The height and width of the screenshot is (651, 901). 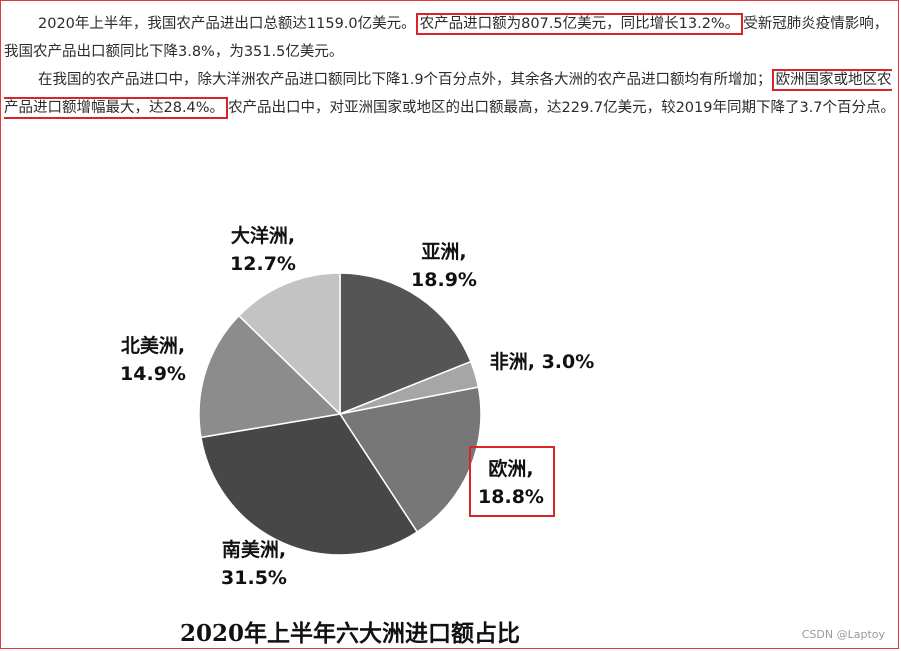 I want to click on data-label-europe-name: 欧洲,, so click(x=510, y=468).